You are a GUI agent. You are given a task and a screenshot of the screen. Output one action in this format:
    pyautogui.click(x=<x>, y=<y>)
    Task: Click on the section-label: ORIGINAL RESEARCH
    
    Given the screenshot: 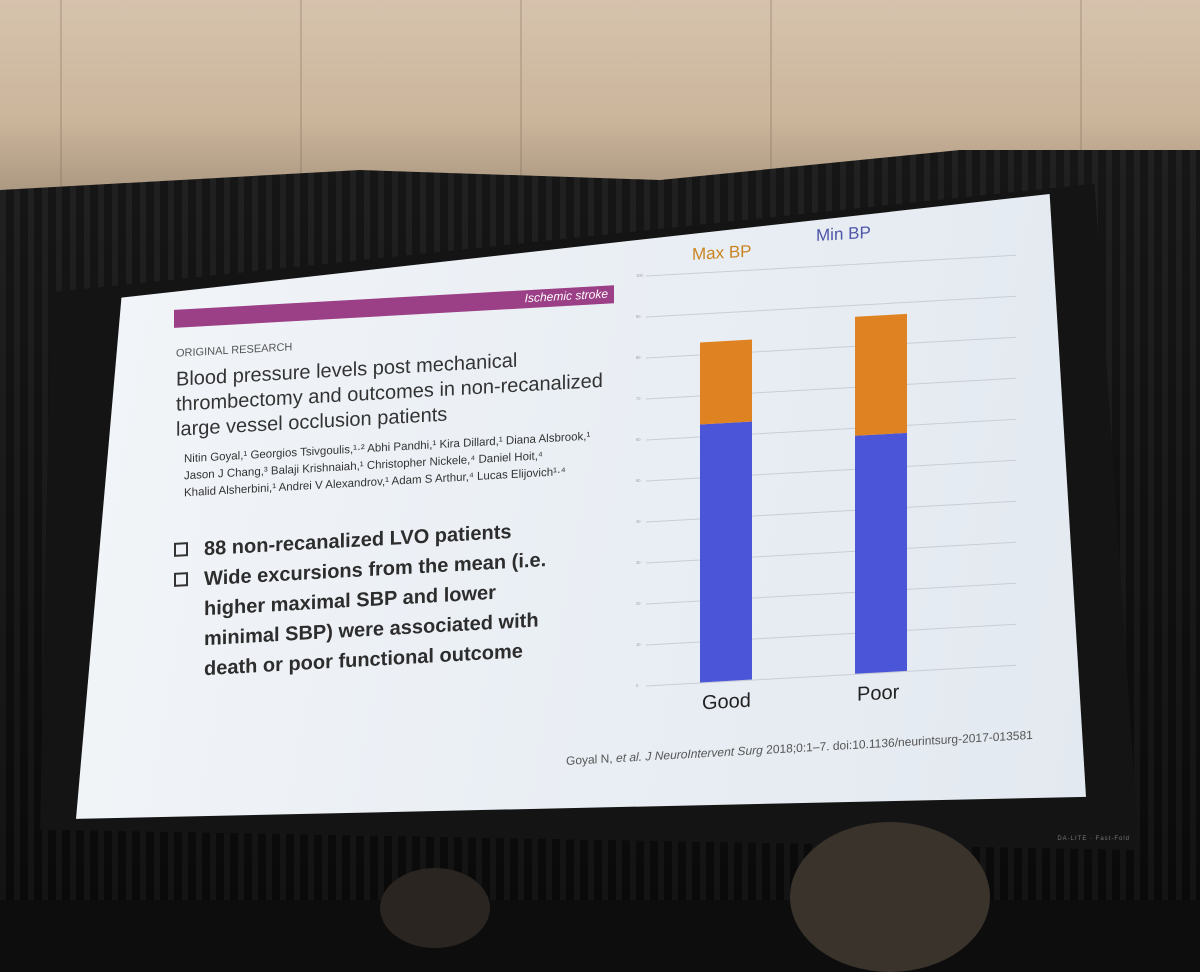 What is the action you would take?
    pyautogui.click(x=234, y=350)
    